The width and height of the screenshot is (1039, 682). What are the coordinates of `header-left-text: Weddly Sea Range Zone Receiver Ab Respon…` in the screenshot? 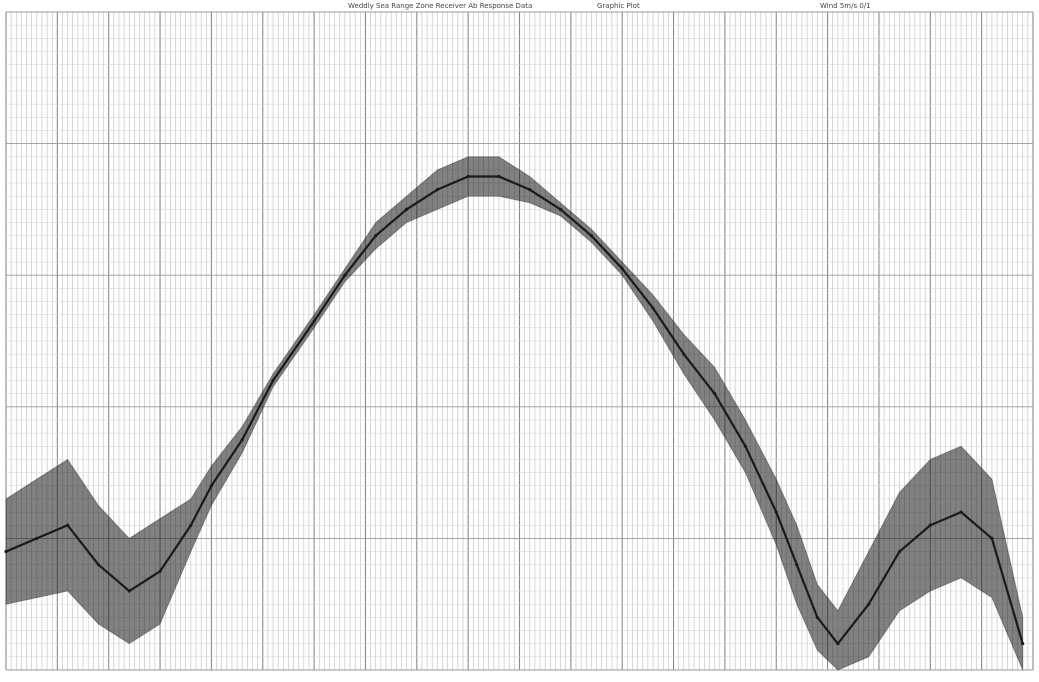 It's located at (440, 6).